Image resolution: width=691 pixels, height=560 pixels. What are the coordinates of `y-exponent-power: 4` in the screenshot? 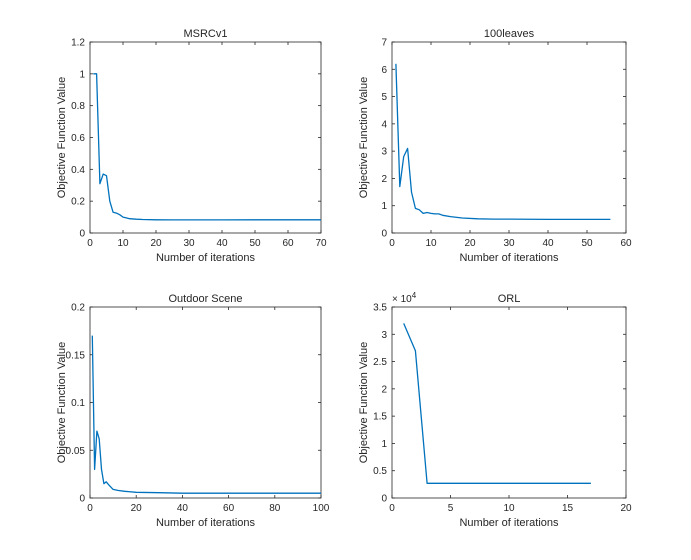 It's located at (414, 295).